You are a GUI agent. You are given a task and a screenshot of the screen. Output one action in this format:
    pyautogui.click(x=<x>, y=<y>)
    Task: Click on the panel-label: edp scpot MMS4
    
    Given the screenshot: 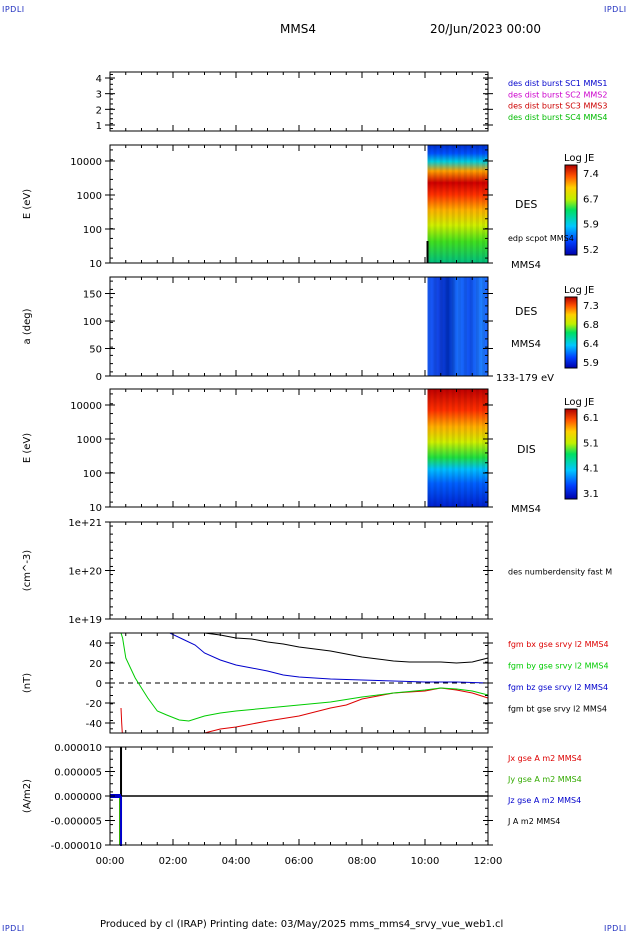 What is the action you would take?
    pyautogui.click(x=541, y=238)
    